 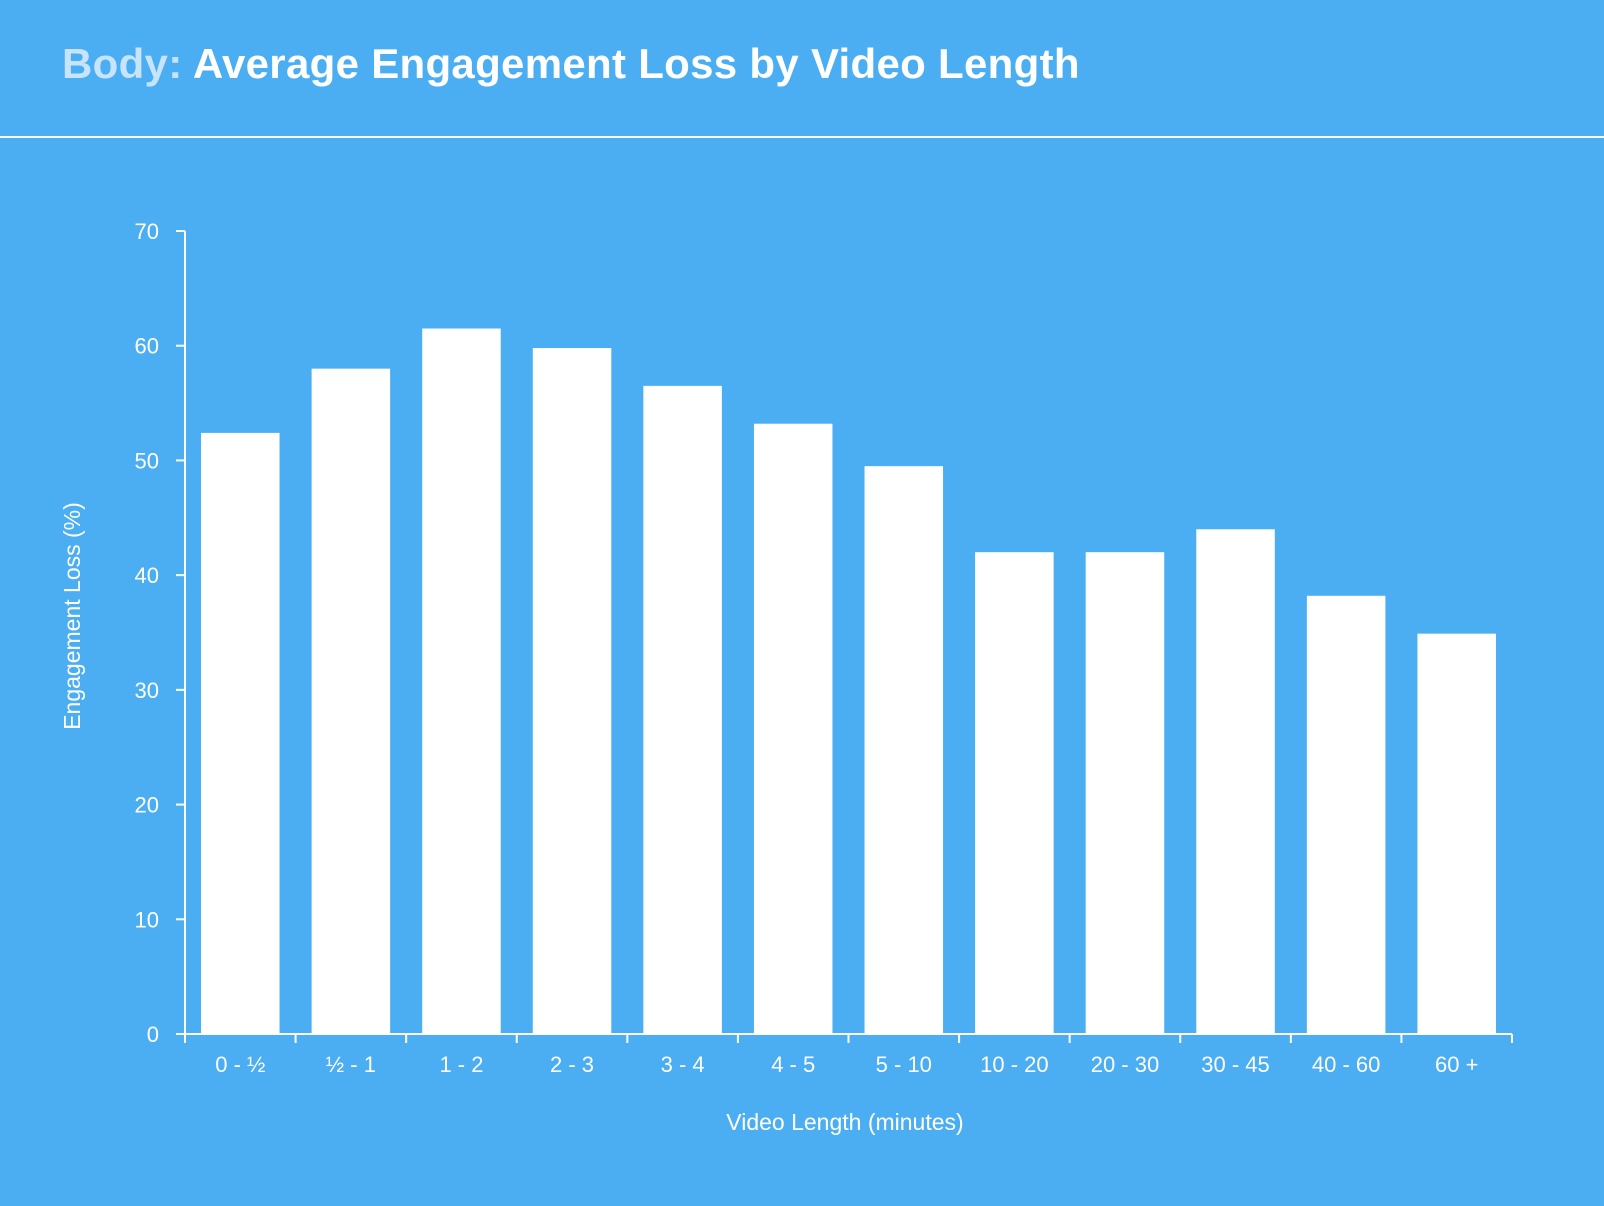 What do you see at coordinates (147, 919) in the screenshot?
I see `y-tick-label: 10` at bounding box center [147, 919].